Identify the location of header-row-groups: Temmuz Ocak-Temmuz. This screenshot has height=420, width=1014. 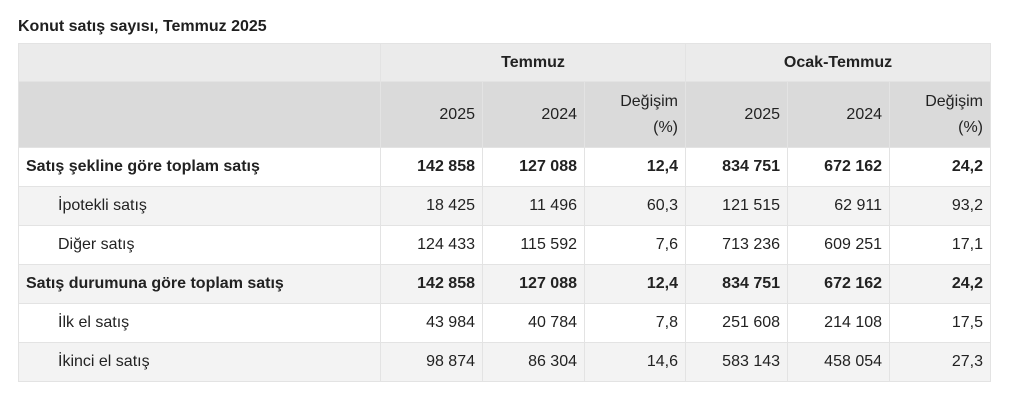
(505, 62).